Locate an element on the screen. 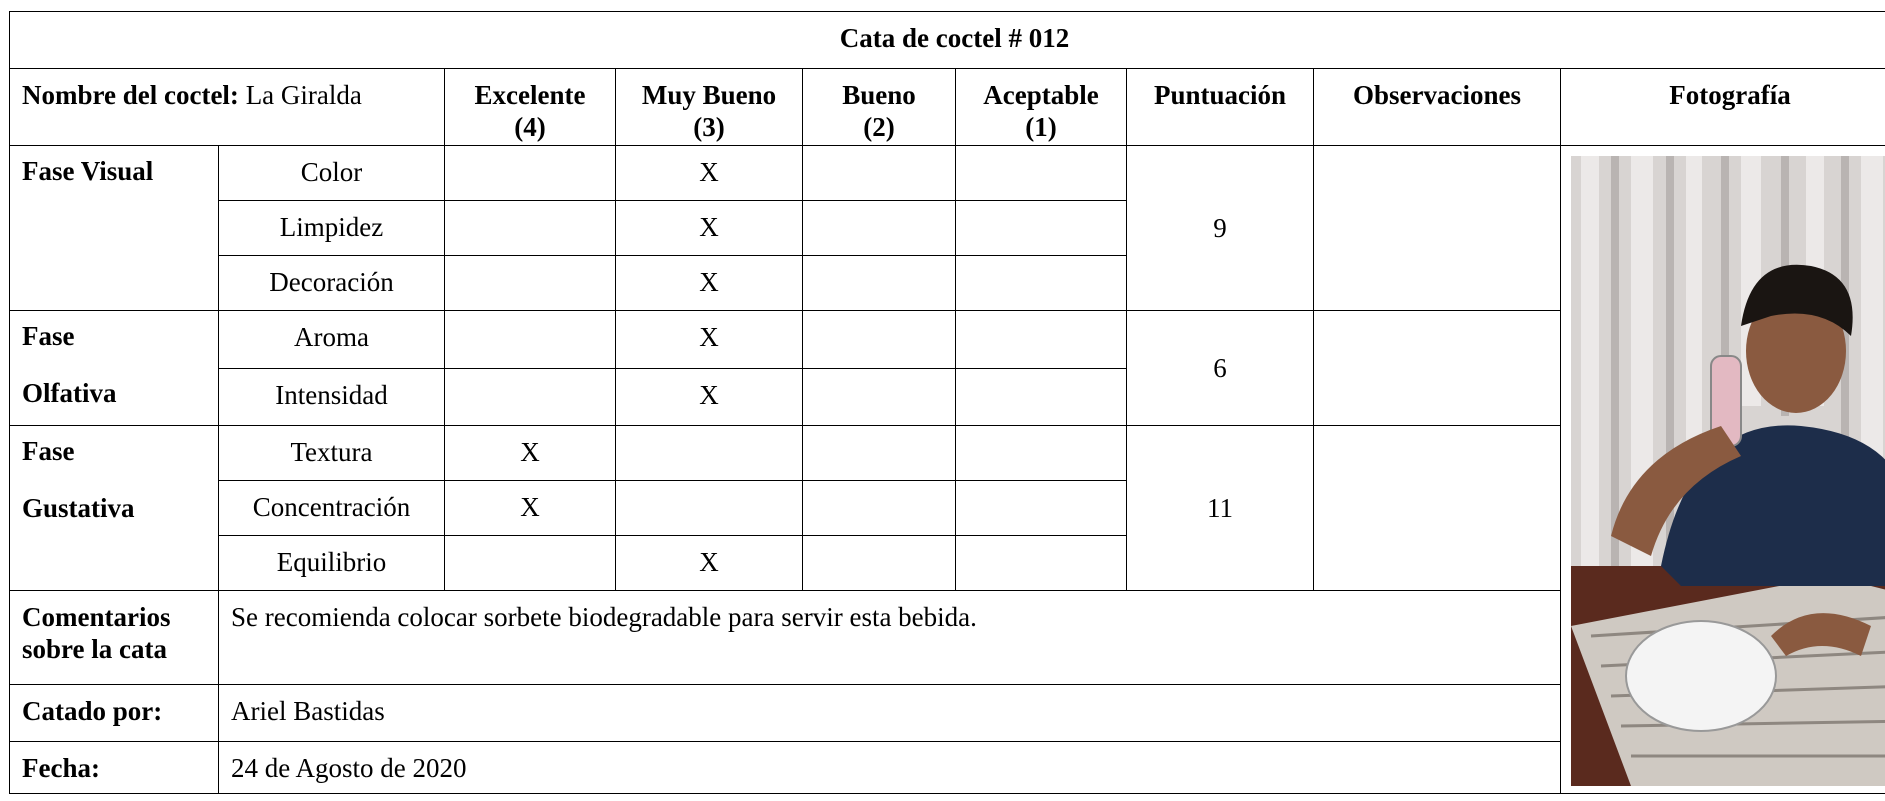  rating-header: Muy Bueno (3) is located at coordinates (709, 107).